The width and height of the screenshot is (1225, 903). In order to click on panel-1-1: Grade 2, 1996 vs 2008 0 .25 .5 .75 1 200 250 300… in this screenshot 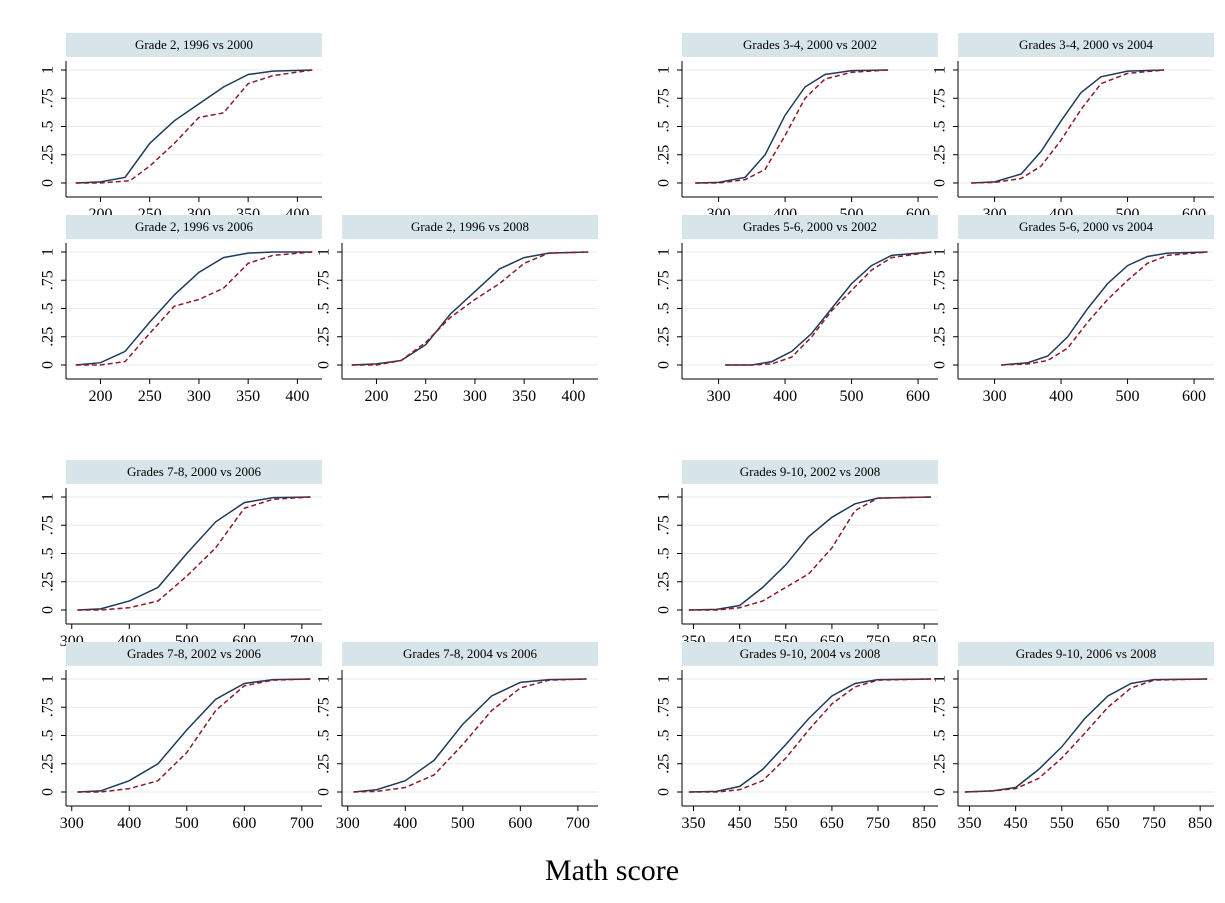, I will do `click(457, 310)`.